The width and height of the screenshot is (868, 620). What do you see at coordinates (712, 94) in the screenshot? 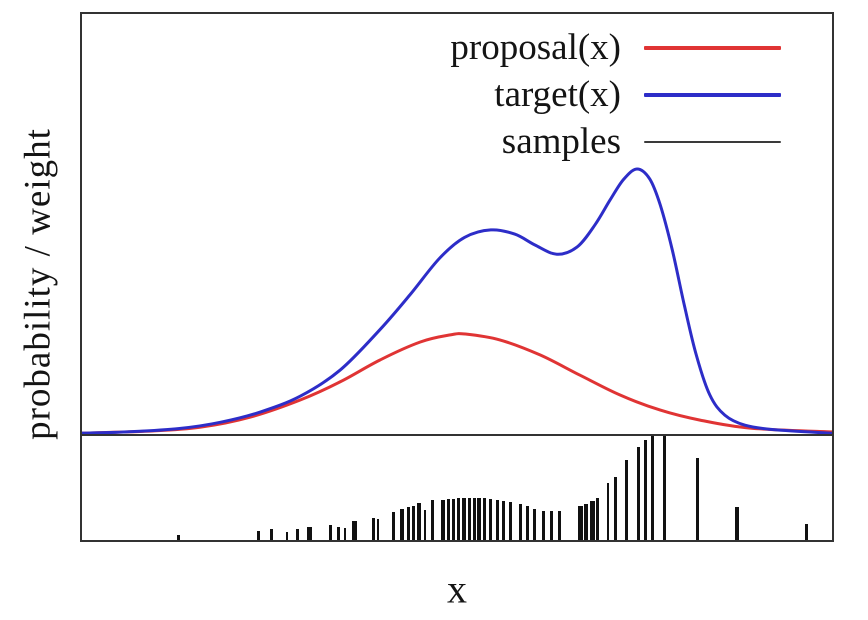
I see `legend-line-swatch-target` at bounding box center [712, 94].